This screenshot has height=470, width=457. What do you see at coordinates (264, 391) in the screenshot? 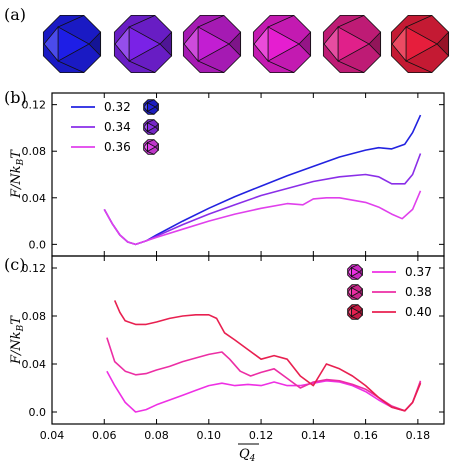
I see `series-line-0.37` at bounding box center [264, 391].